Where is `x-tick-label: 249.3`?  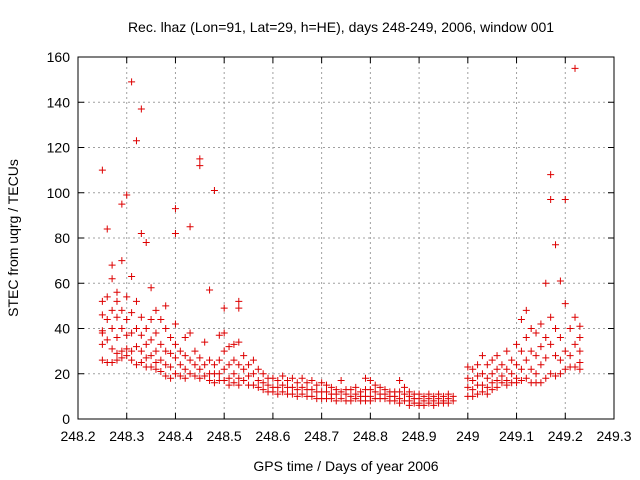 x-tick-label: 249.3 is located at coordinates (613, 436).